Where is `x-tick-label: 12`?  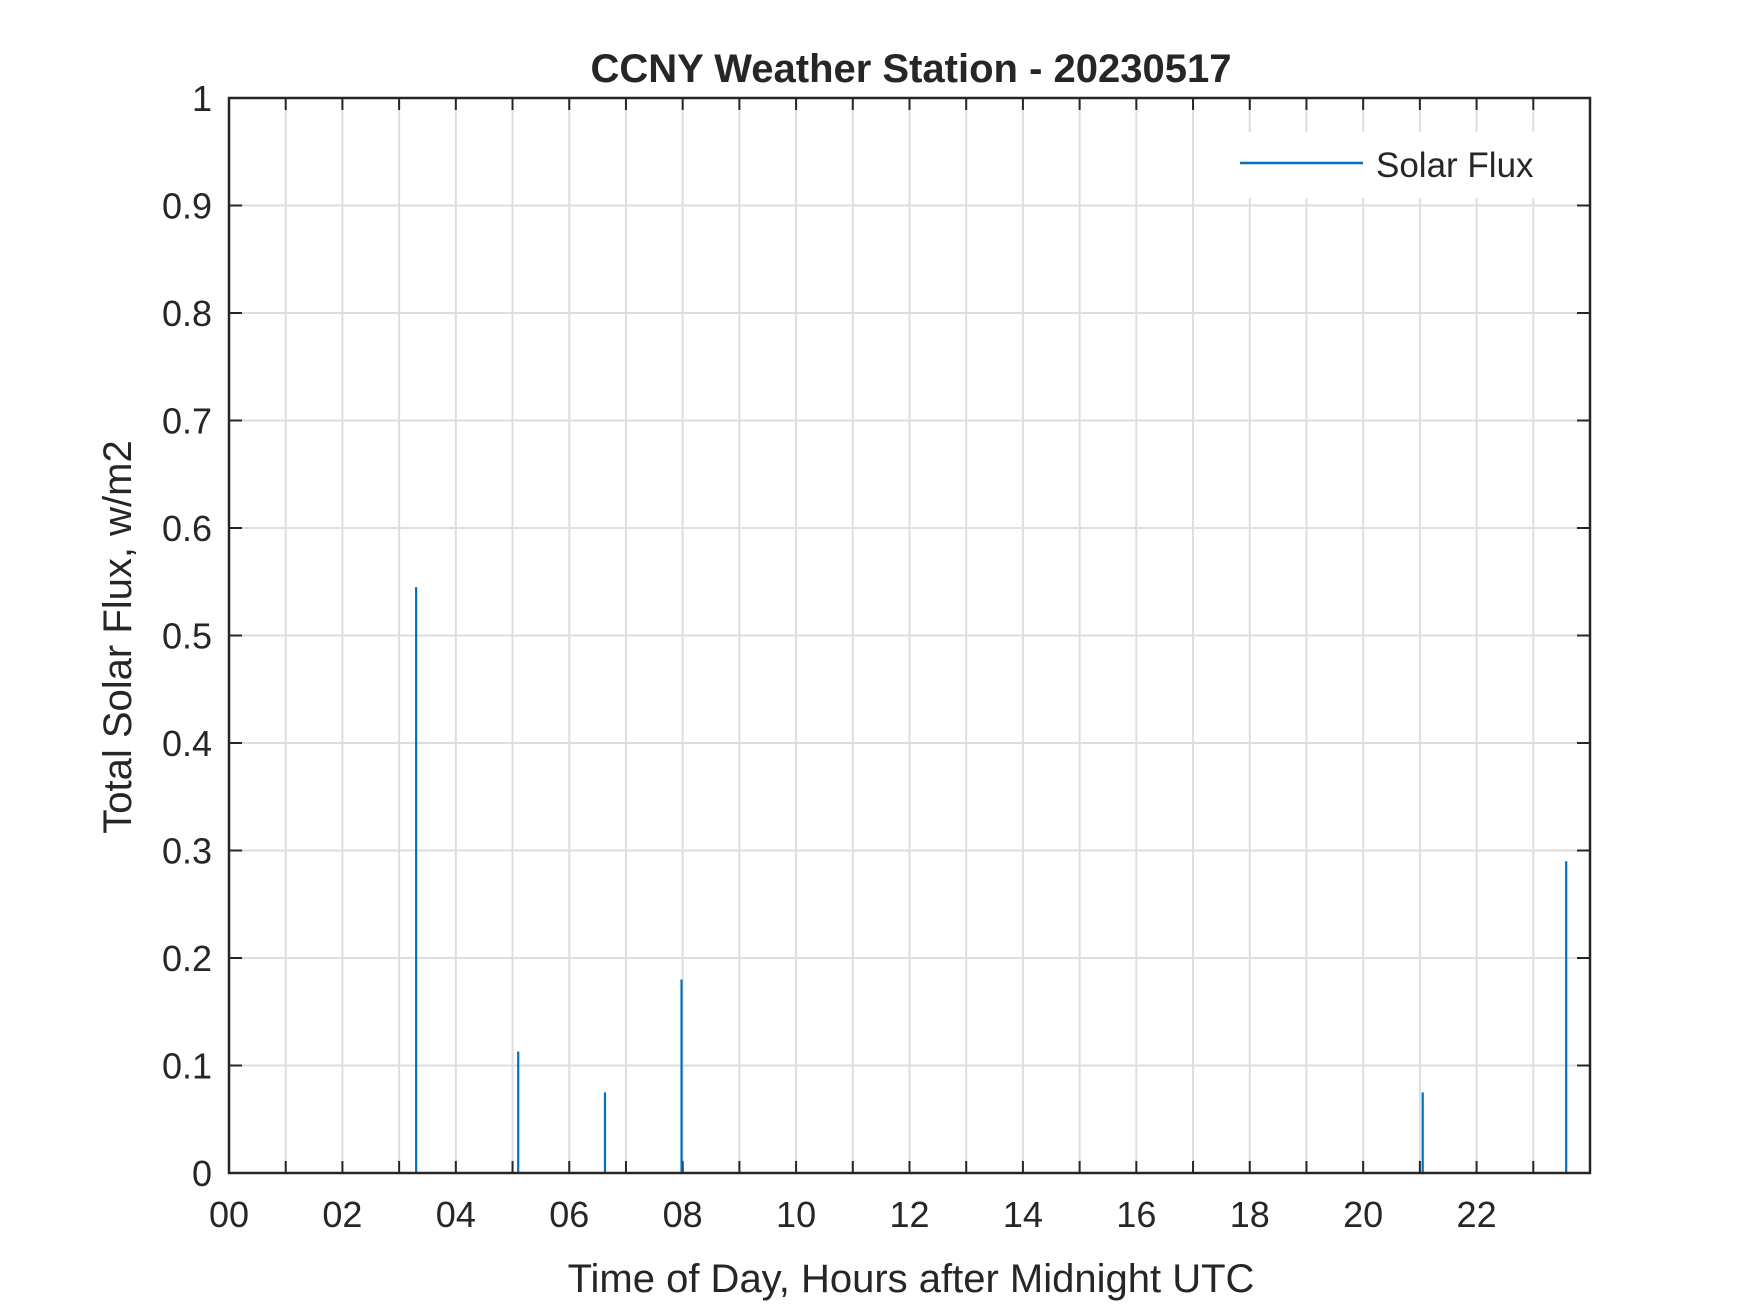
x-tick-label: 12 is located at coordinates (909, 1214).